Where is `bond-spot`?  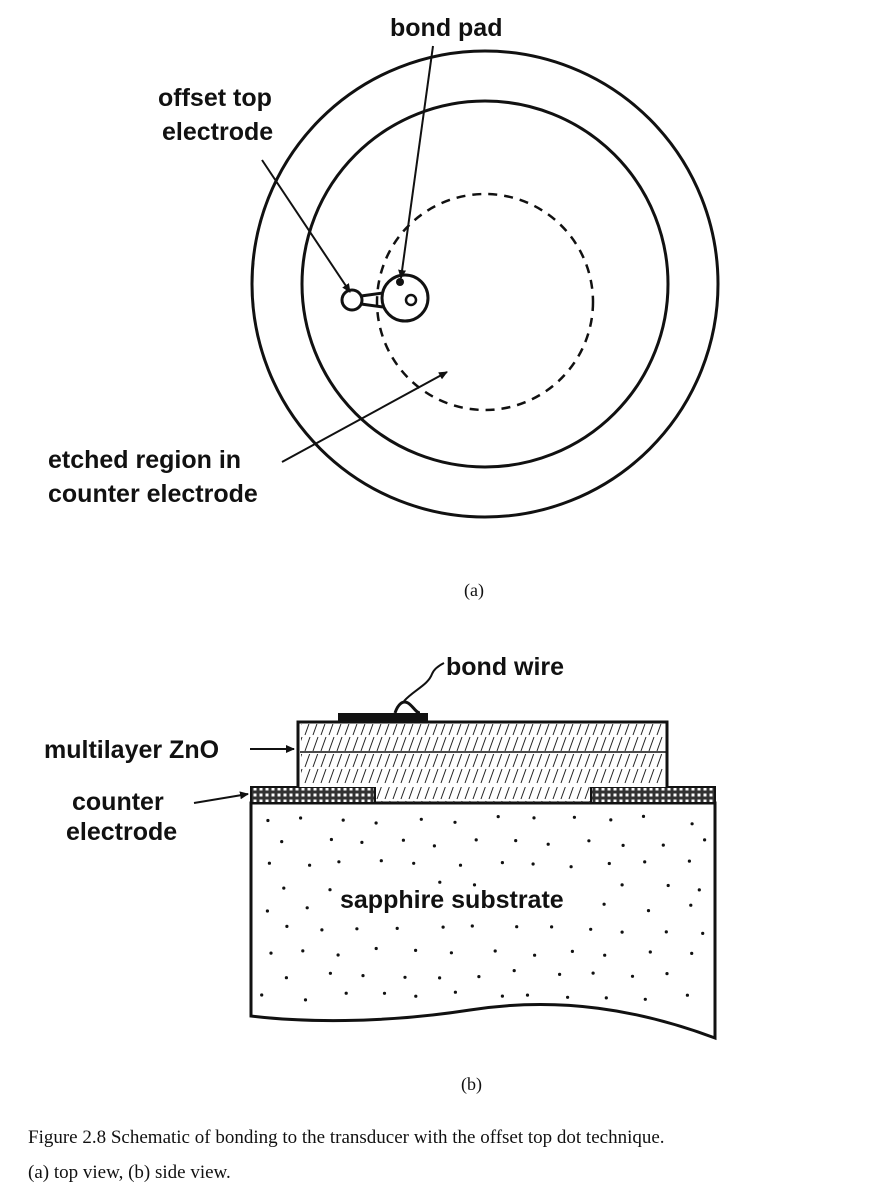 bond-spot is located at coordinates (411, 300).